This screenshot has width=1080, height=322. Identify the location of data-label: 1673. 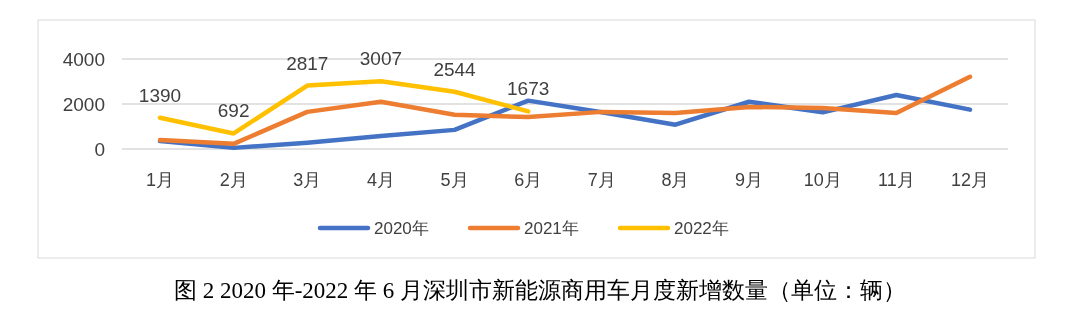
(528, 89).